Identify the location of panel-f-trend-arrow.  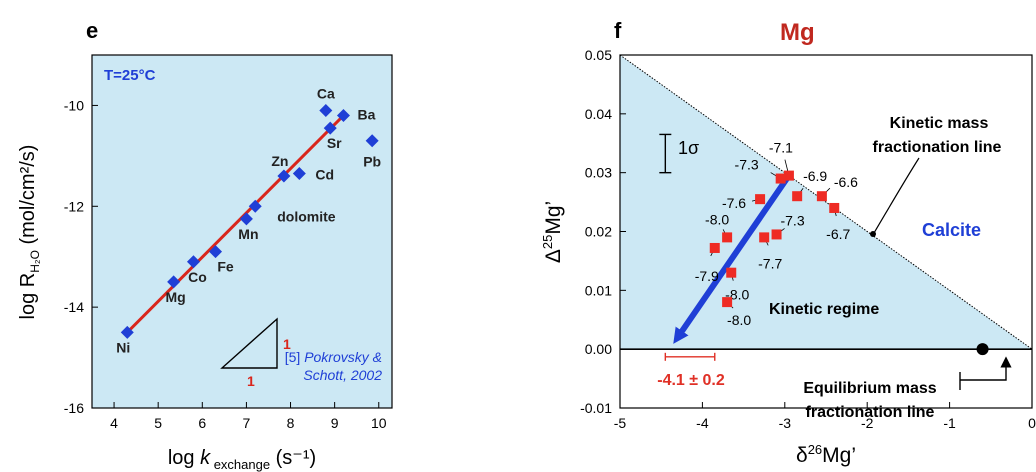
(732, 258).